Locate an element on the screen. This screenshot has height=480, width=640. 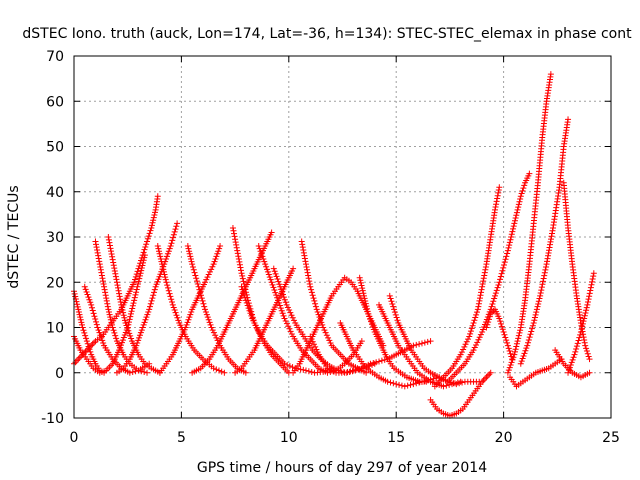
y-axis-label: dSTEC / TECUs is located at coordinates (14, 236).